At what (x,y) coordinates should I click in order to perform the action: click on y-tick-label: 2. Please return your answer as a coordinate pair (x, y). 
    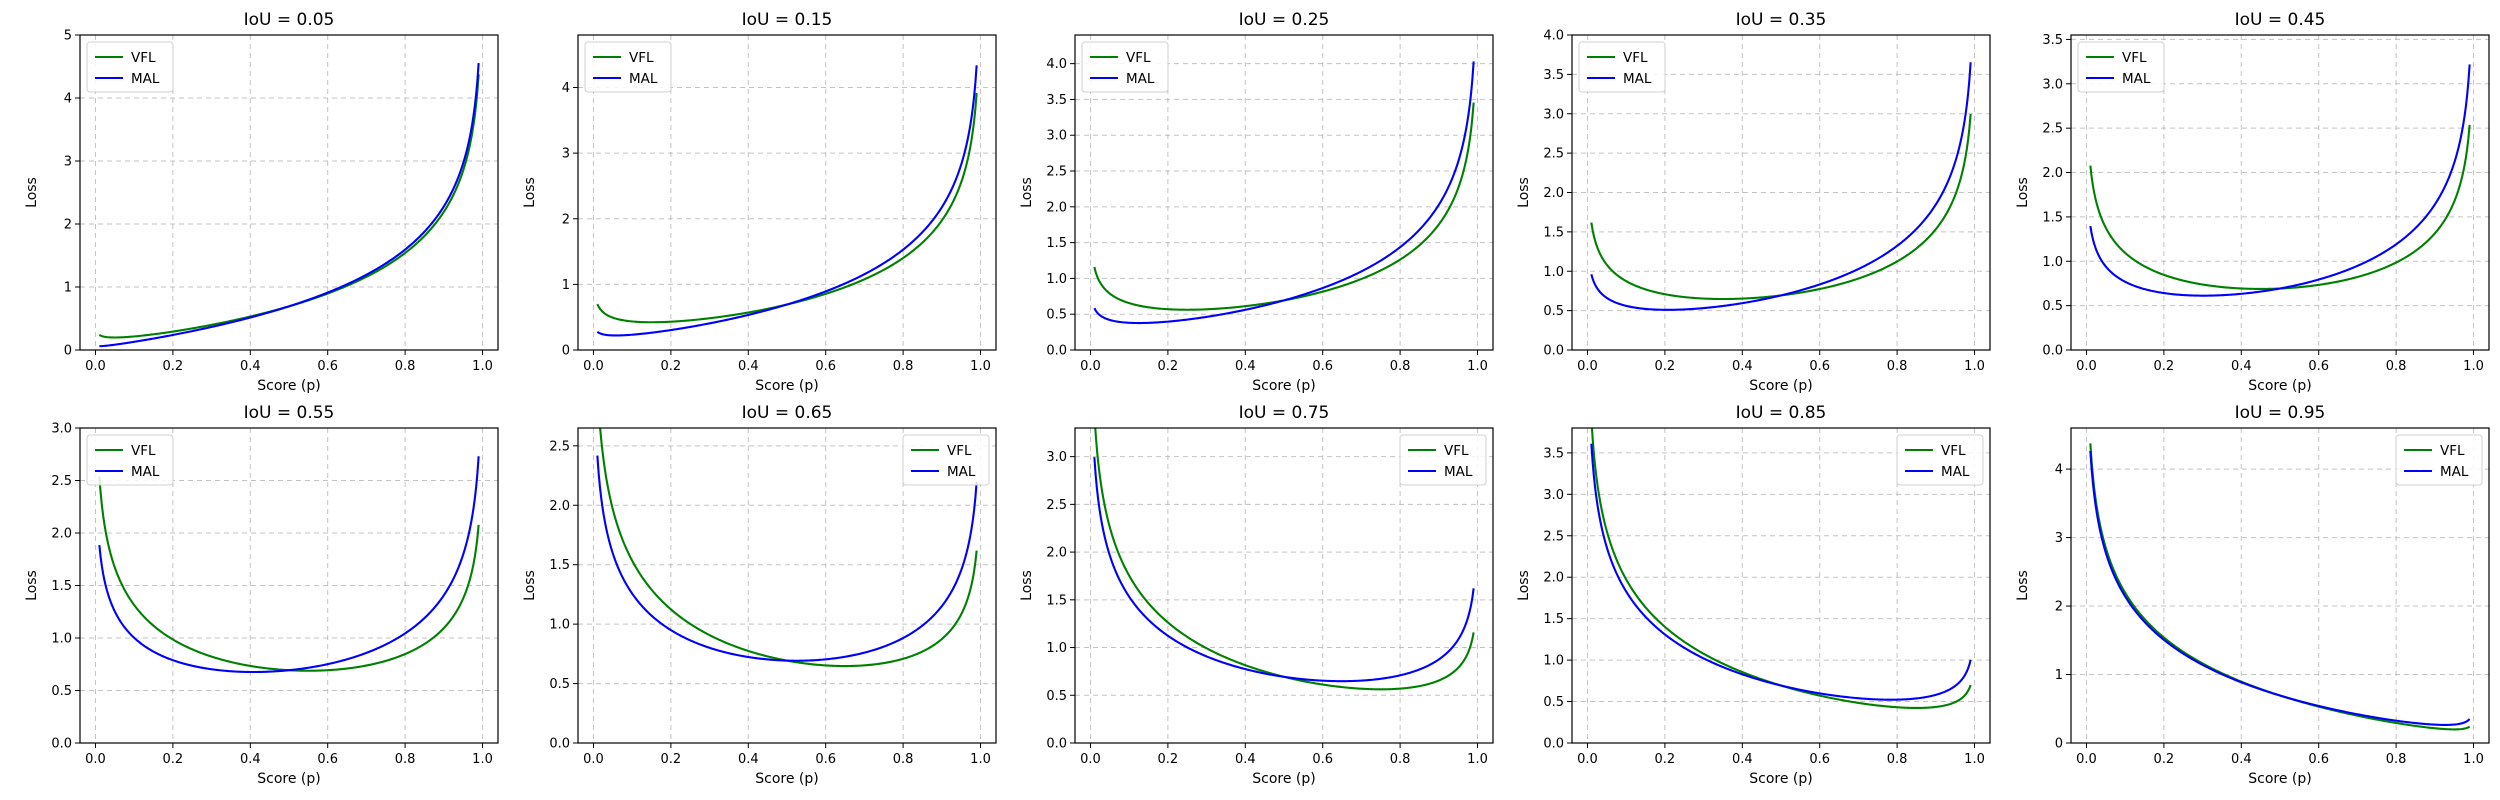
    Looking at the image, I should click on (2059, 607).